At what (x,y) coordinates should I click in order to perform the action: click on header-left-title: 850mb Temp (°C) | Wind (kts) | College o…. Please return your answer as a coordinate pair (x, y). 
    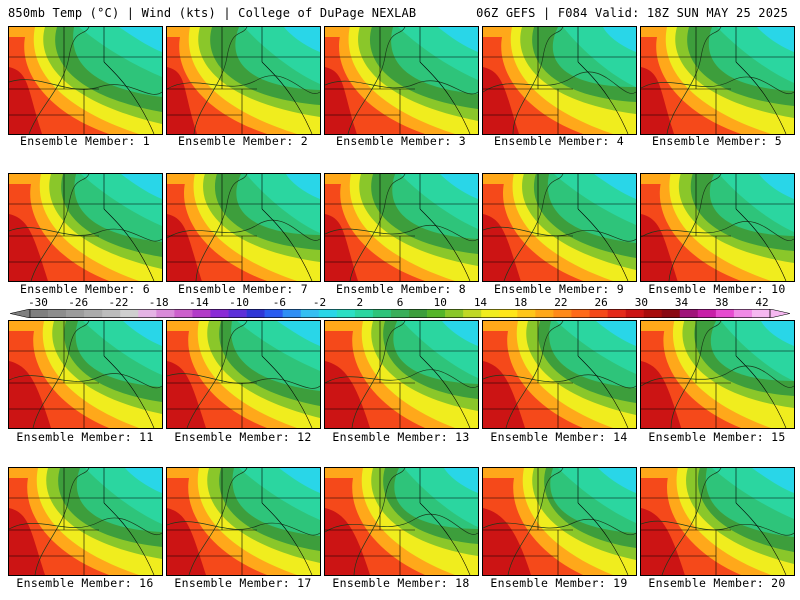
    Looking at the image, I should click on (212, 13).